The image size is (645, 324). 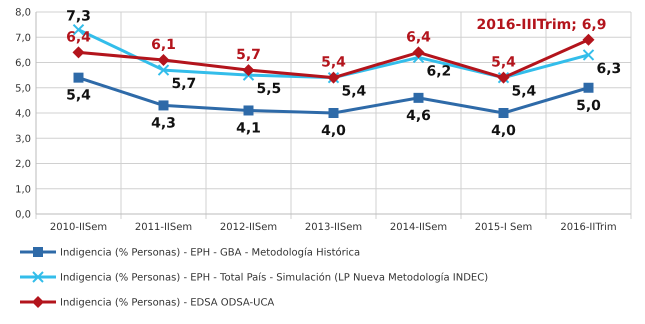 I want to click on data-label: 4,3, so click(x=163, y=123).